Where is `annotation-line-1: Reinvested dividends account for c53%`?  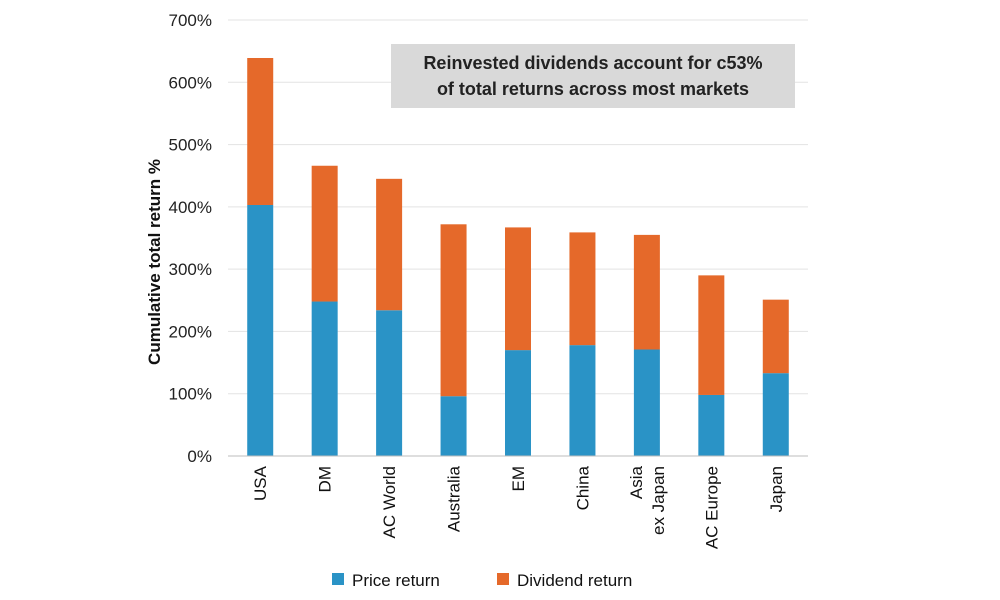
annotation-line-1: Reinvested dividends account for c53% is located at coordinates (592, 63).